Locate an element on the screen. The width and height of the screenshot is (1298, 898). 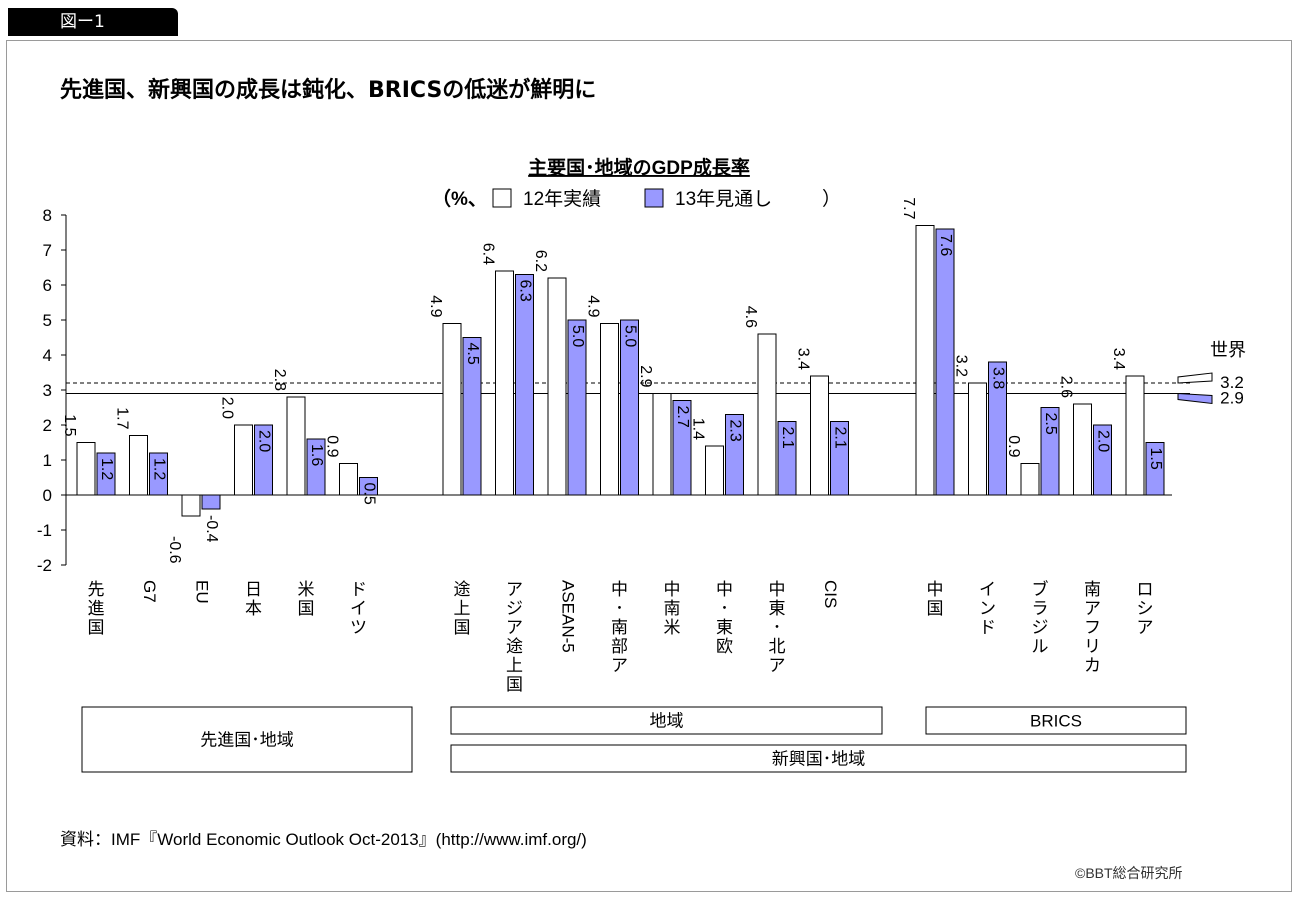
value-label-12-15: 3.2 is located at coordinates (960, 366).